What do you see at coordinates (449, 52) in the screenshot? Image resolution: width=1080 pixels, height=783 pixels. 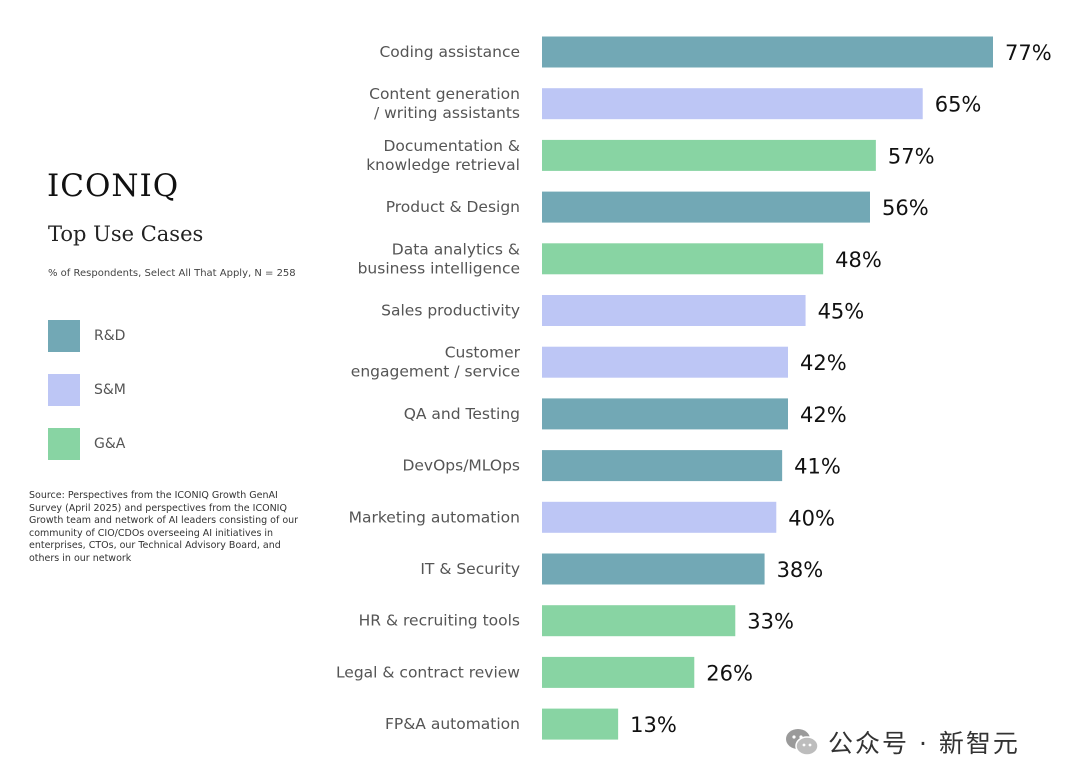 I see `bar-category-label: Coding assistance` at bounding box center [449, 52].